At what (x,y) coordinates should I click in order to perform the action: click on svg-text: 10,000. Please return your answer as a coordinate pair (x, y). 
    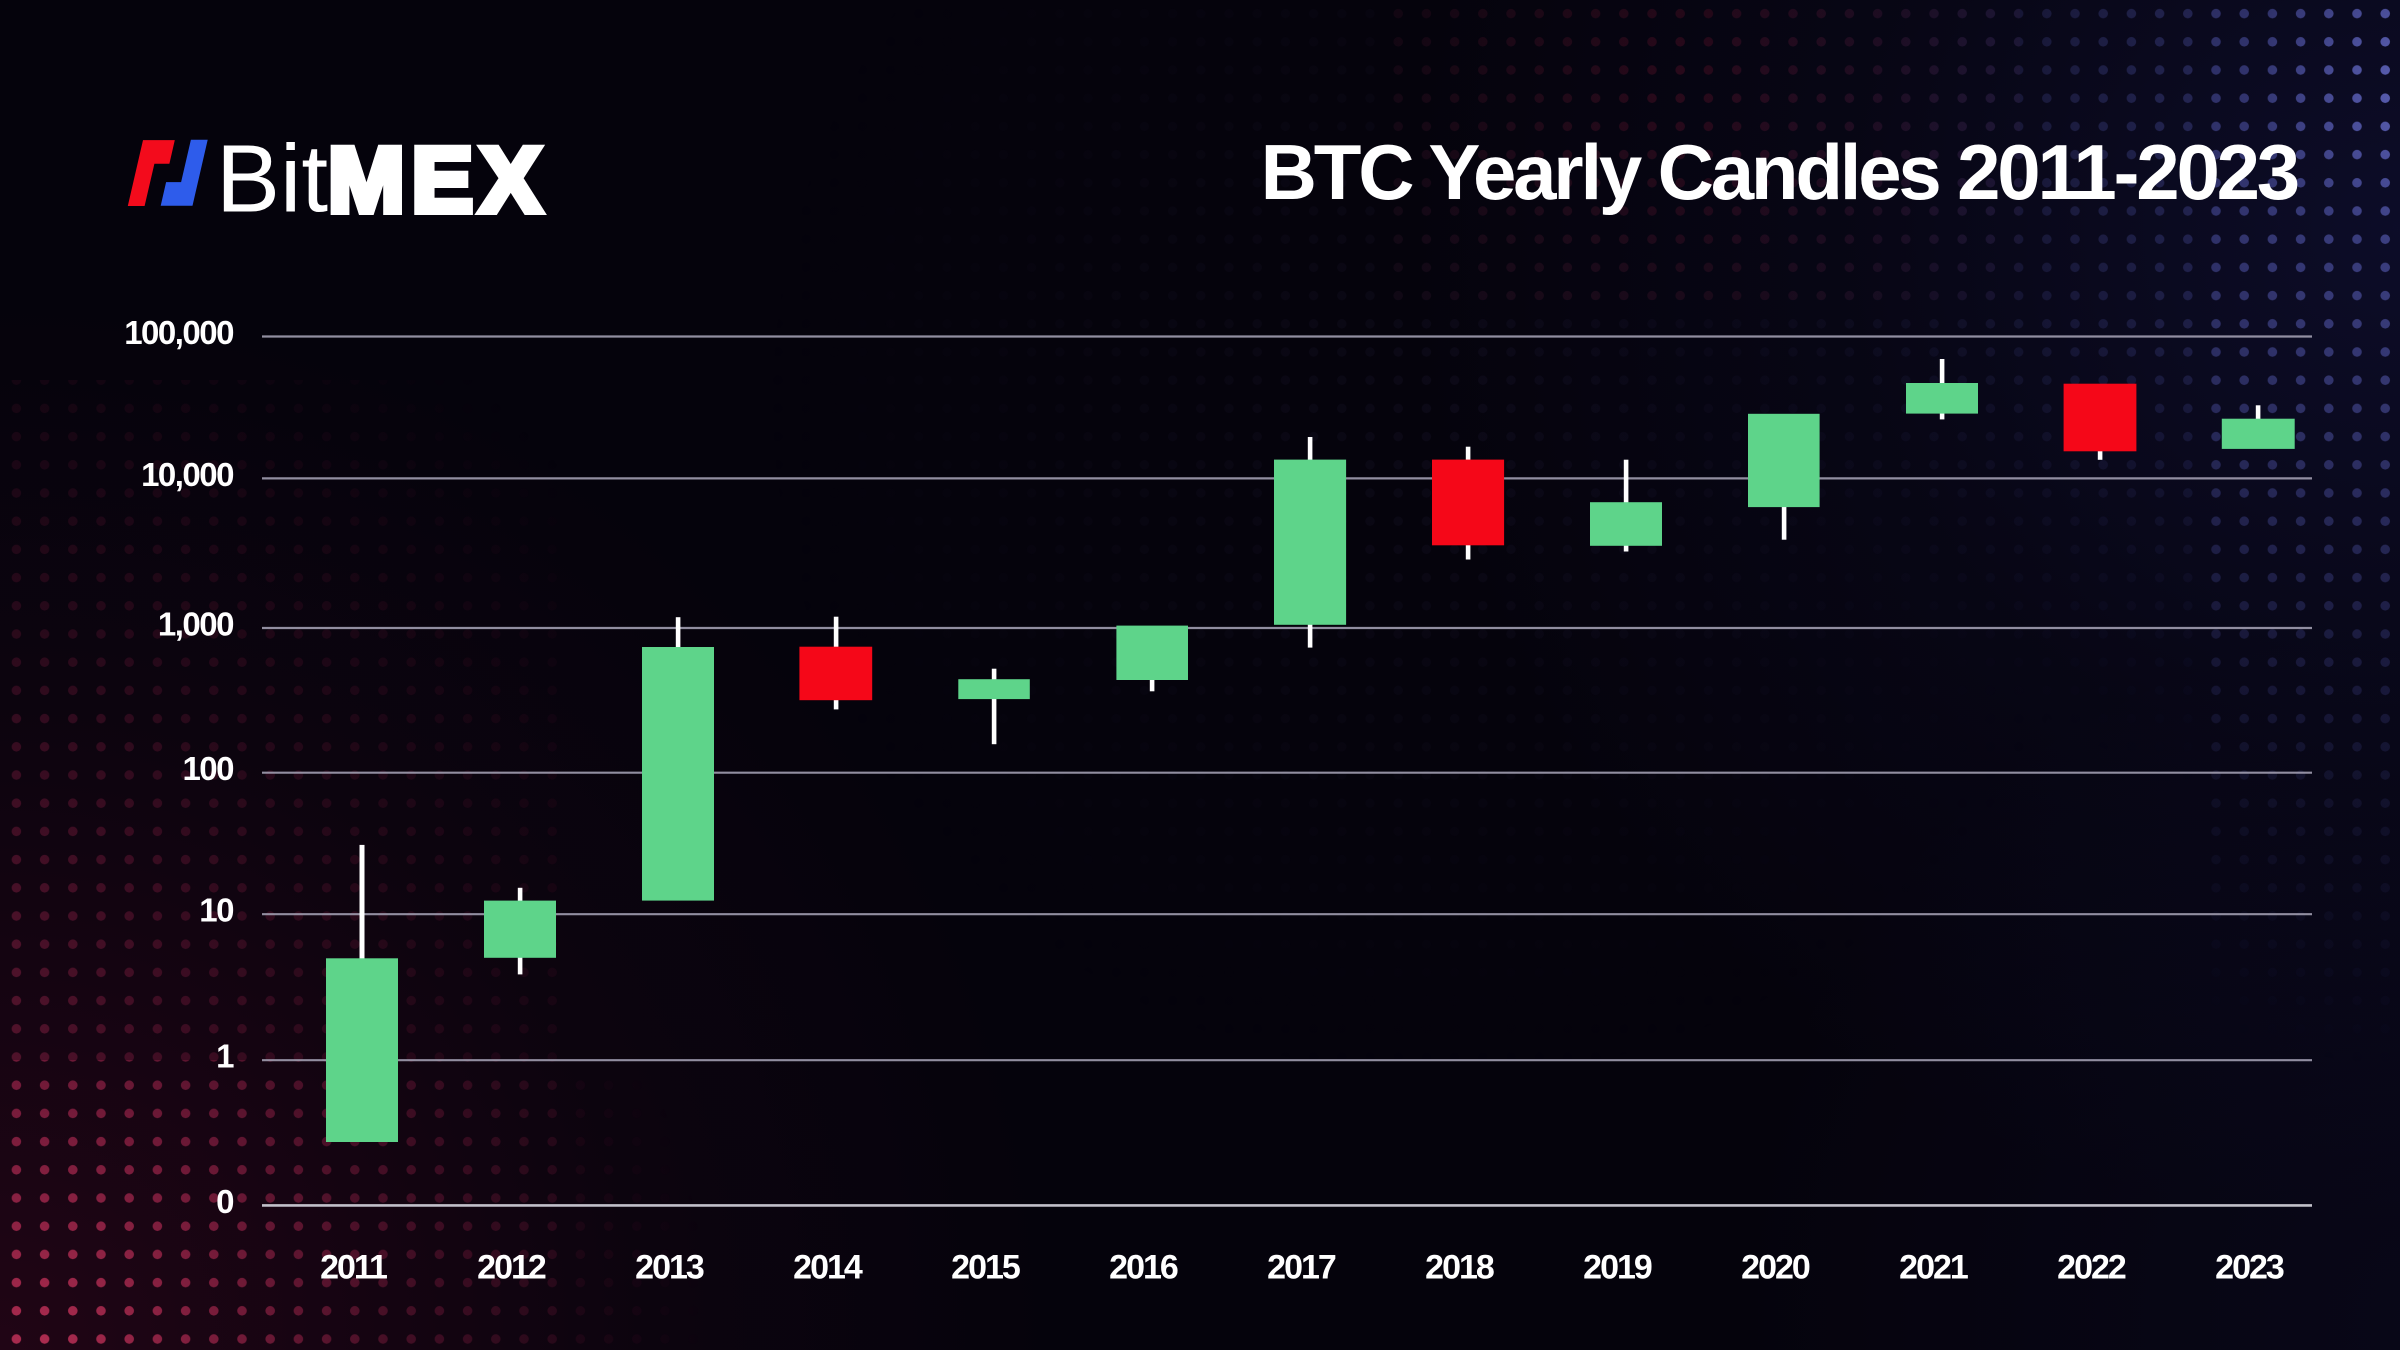
    Looking at the image, I should click on (187, 474).